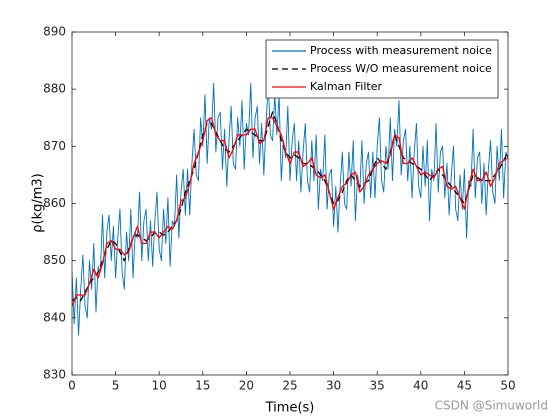 The height and width of the screenshot is (420, 560). I want to click on legend-label: Kalman Filter, so click(346, 86).